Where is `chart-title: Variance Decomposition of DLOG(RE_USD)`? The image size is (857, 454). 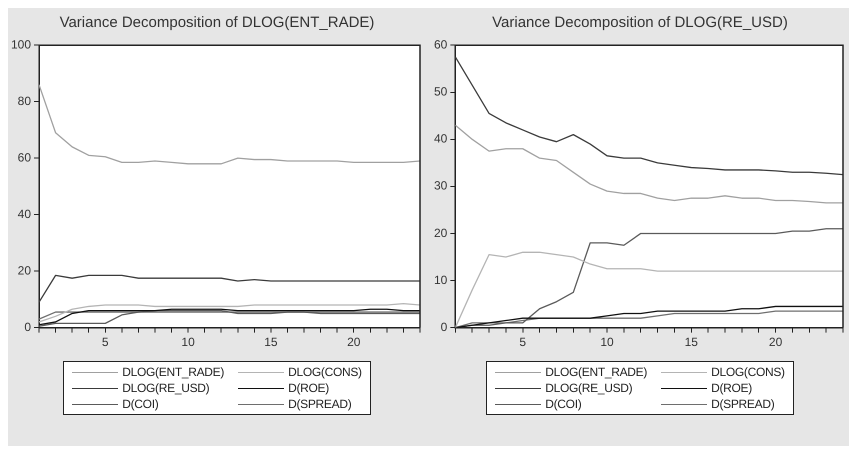 chart-title: Variance Decomposition of DLOG(RE_USD) is located at coordinates (640, 22).